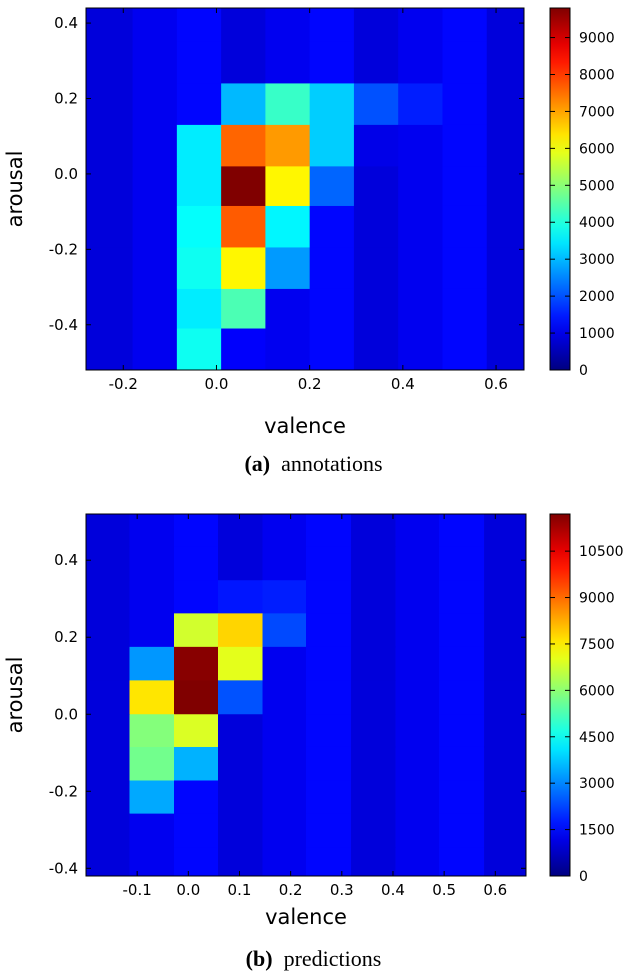  I want to click on x-tick-label: 0.5, so click(444, 890).